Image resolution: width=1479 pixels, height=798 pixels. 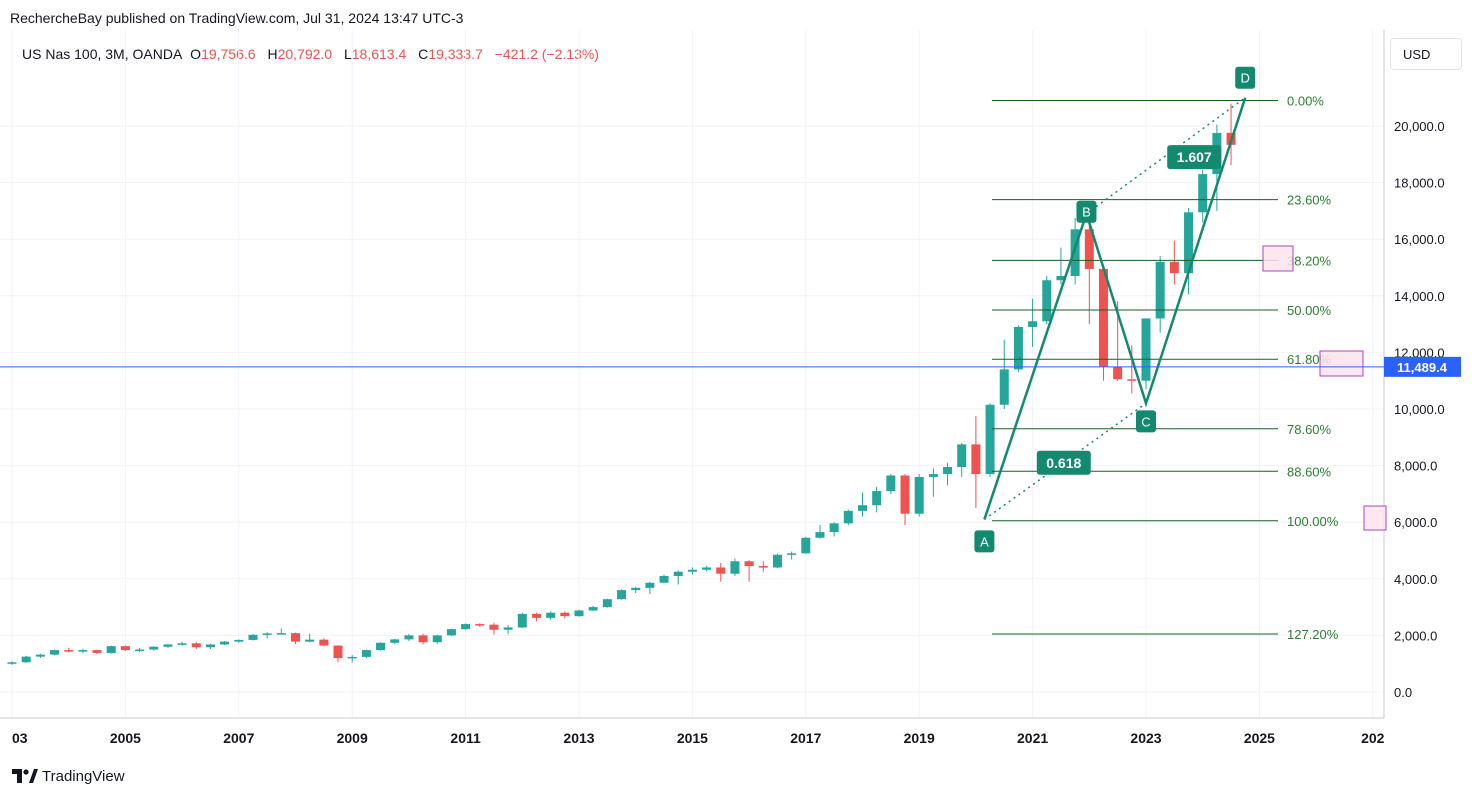 What do you see at coordinates (352, 738) in the screenshot?
I see `x-tick-label: 2009` at bounding box center [352, 738].